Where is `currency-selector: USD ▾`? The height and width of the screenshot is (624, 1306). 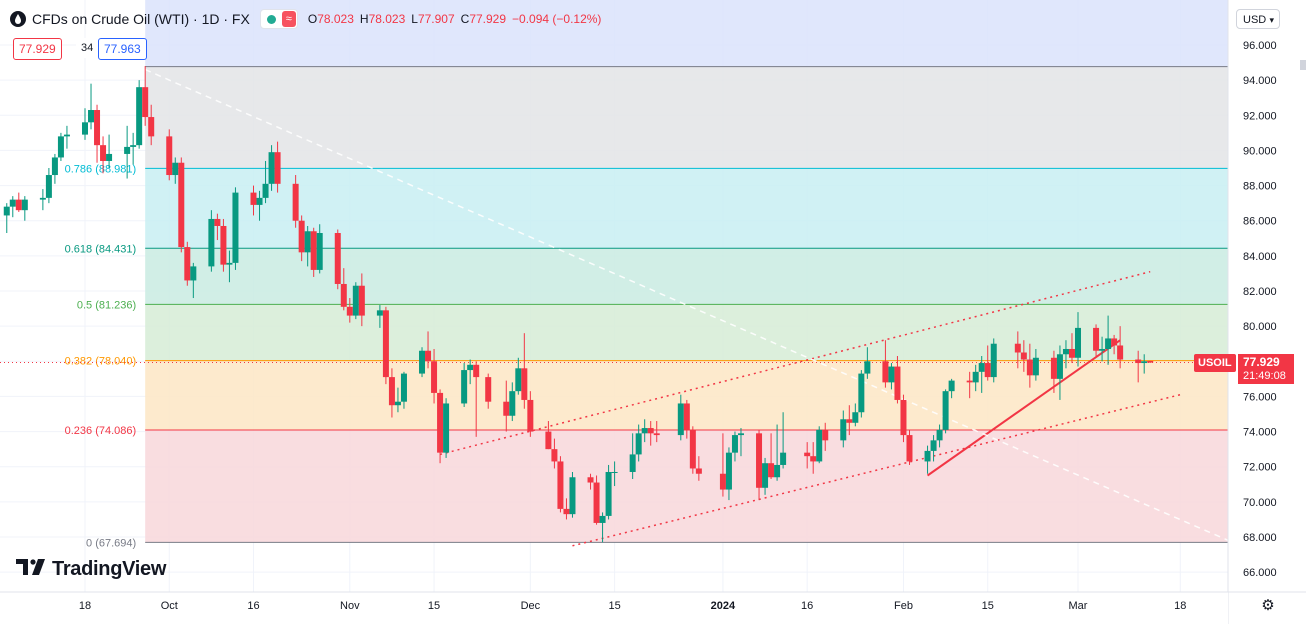 currency-selector: USD ▾ is located at coordinates (1258, 19).